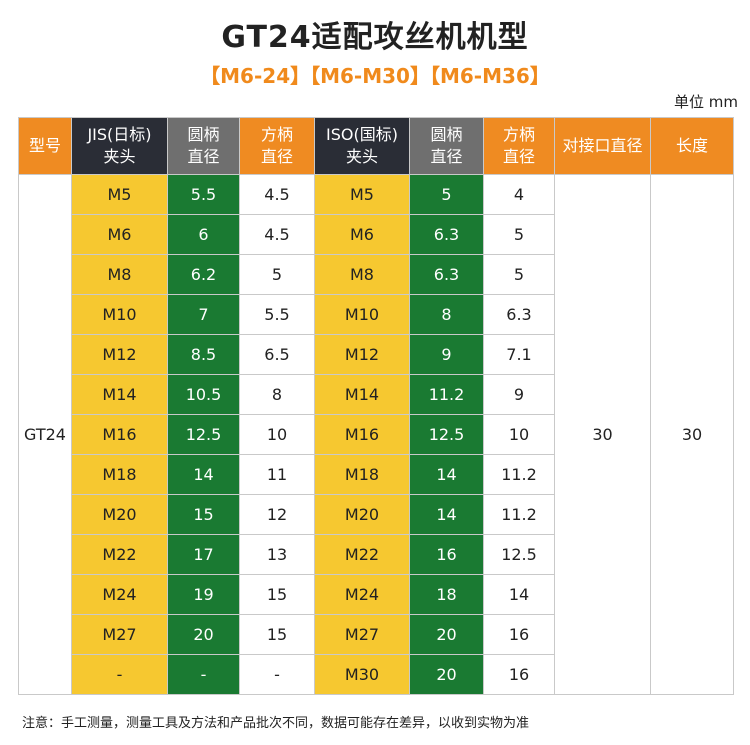 This screenshot has width=750, height=745. What do you see at coordinates (203, 434) in the screenshot?
I see `jis-round-cell: 12.5` at bounding box center [203, 434].